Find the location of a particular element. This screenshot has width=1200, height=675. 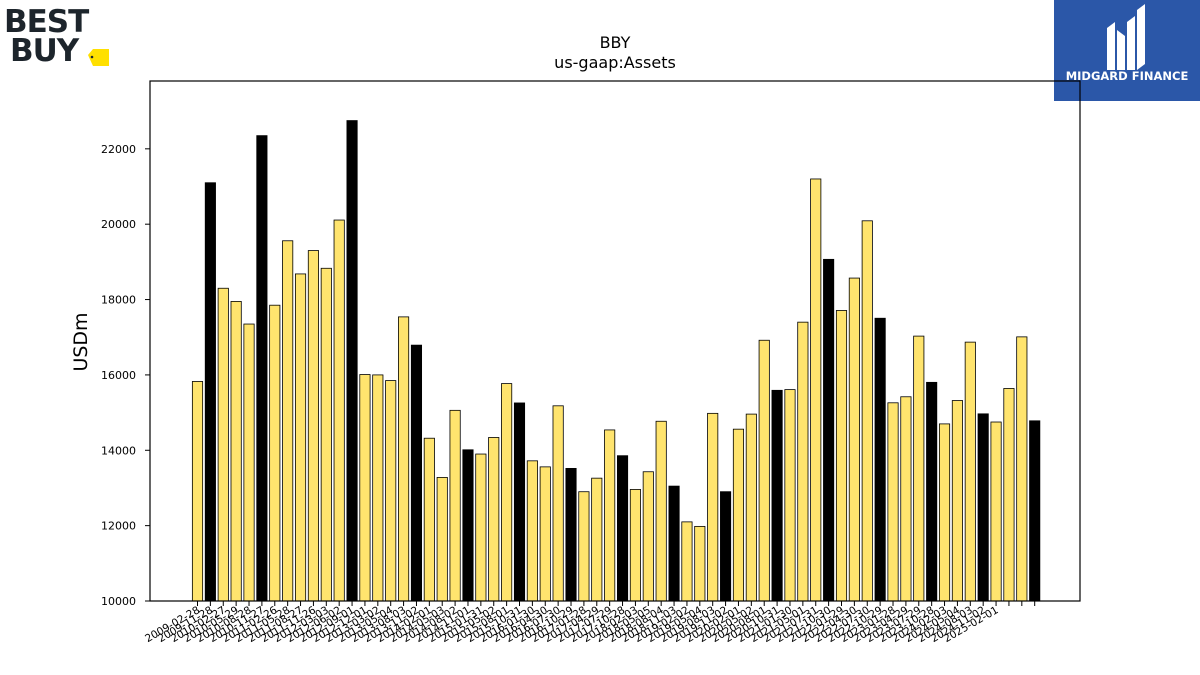

y-tick-label-0: 10000 is located at coordinates (118, 601).